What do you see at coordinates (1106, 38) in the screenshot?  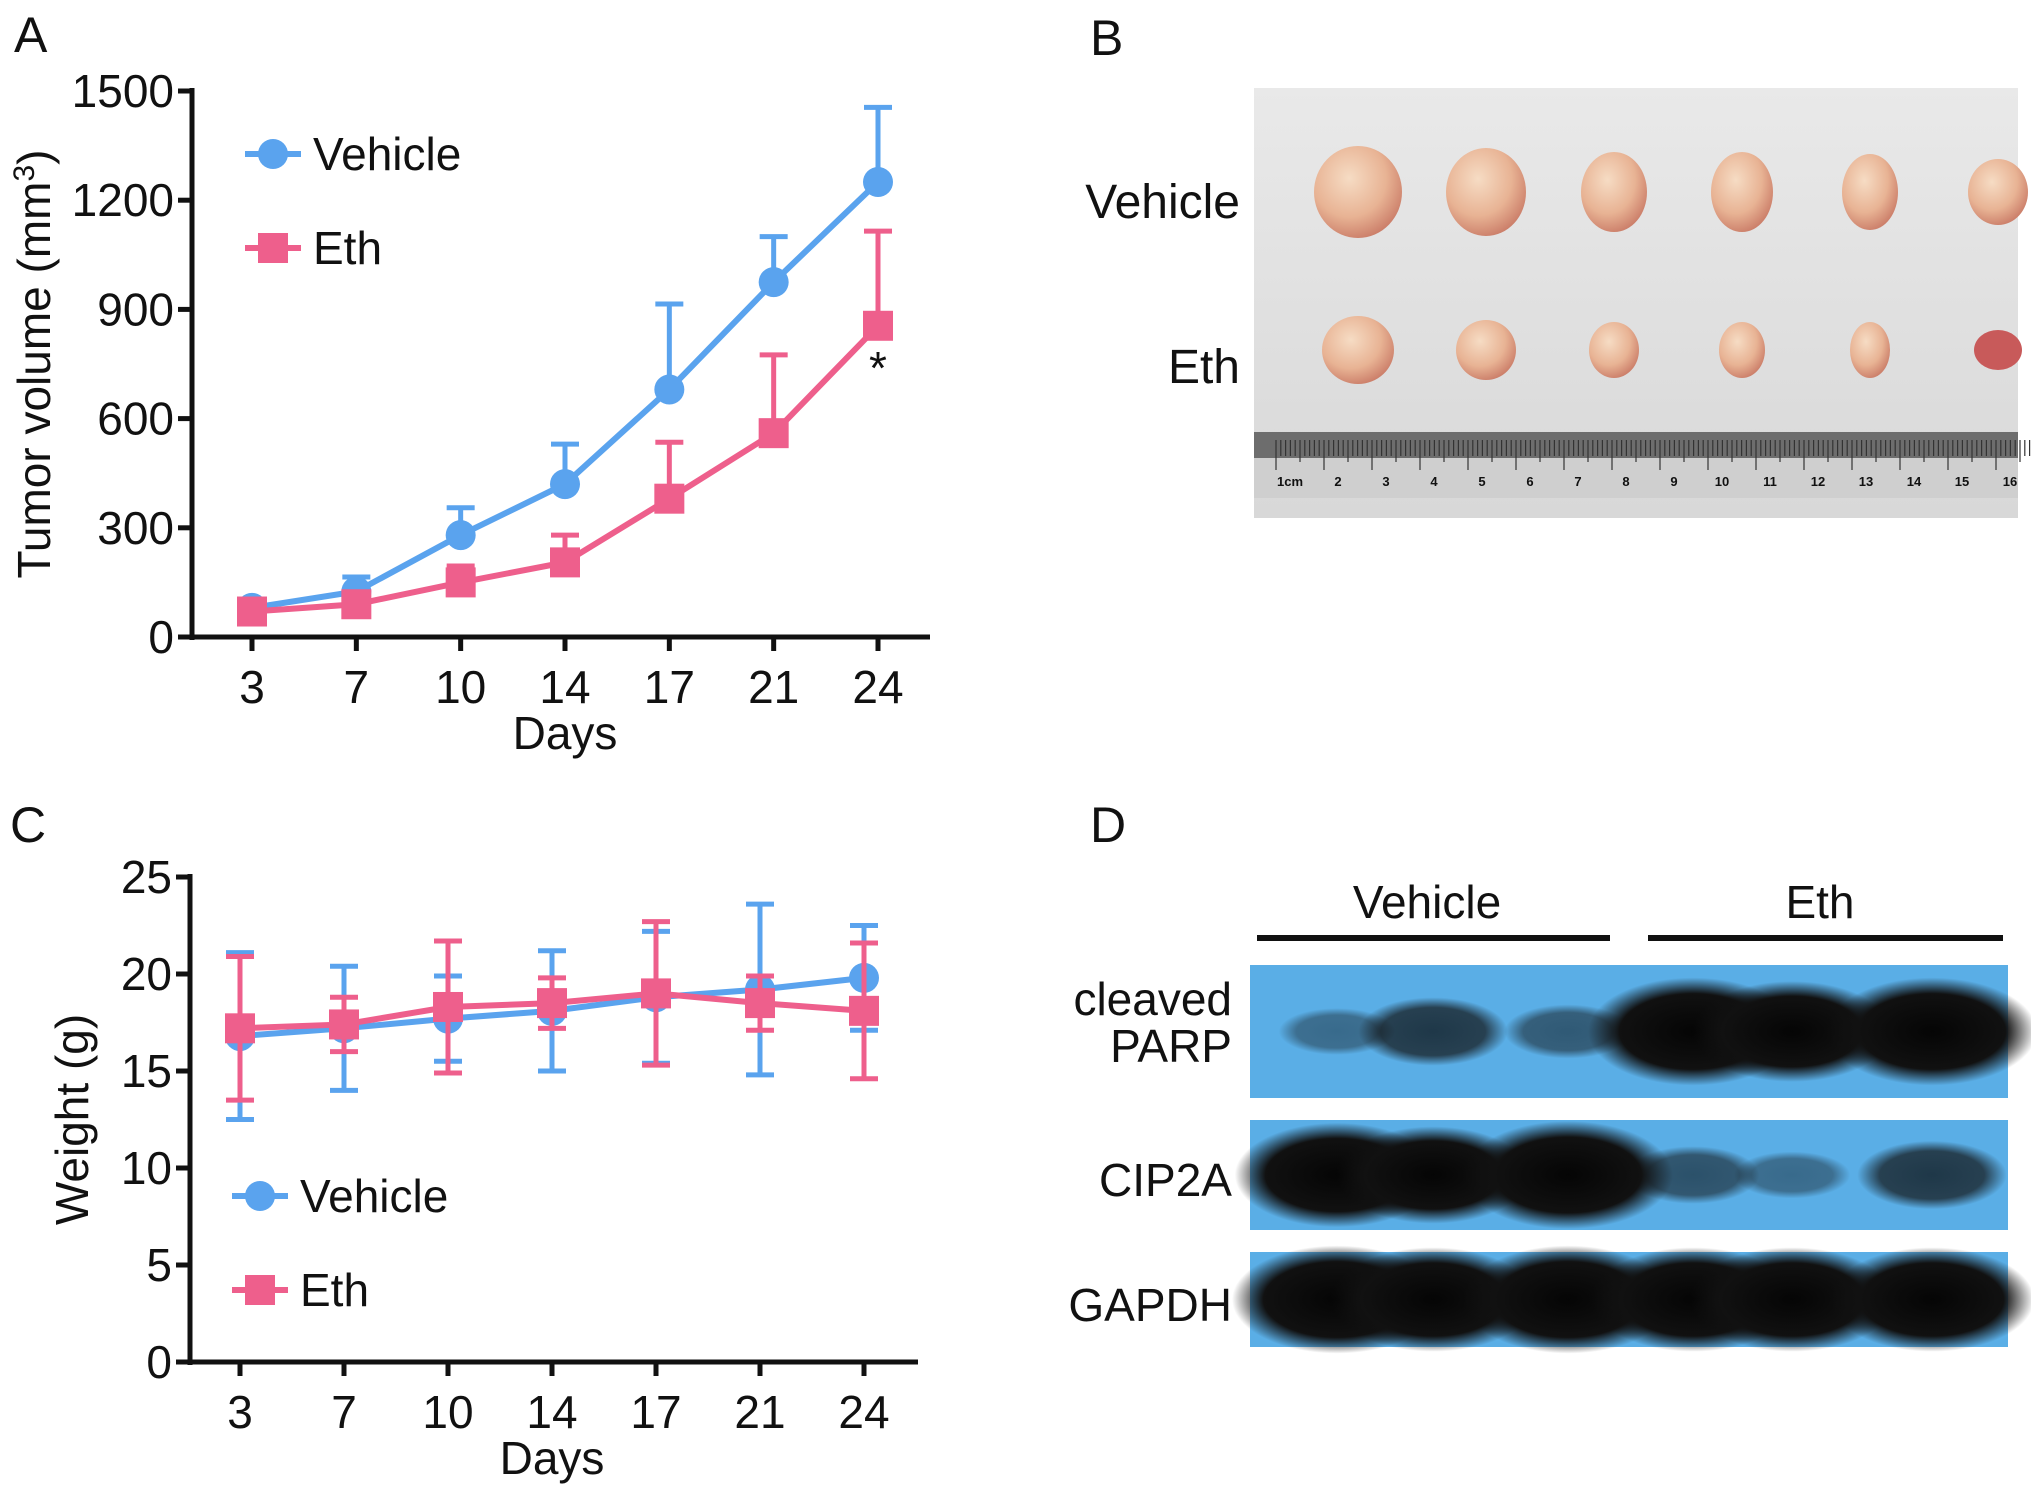 I see `panel-label-b: B` at bounding box center [1106, 38].